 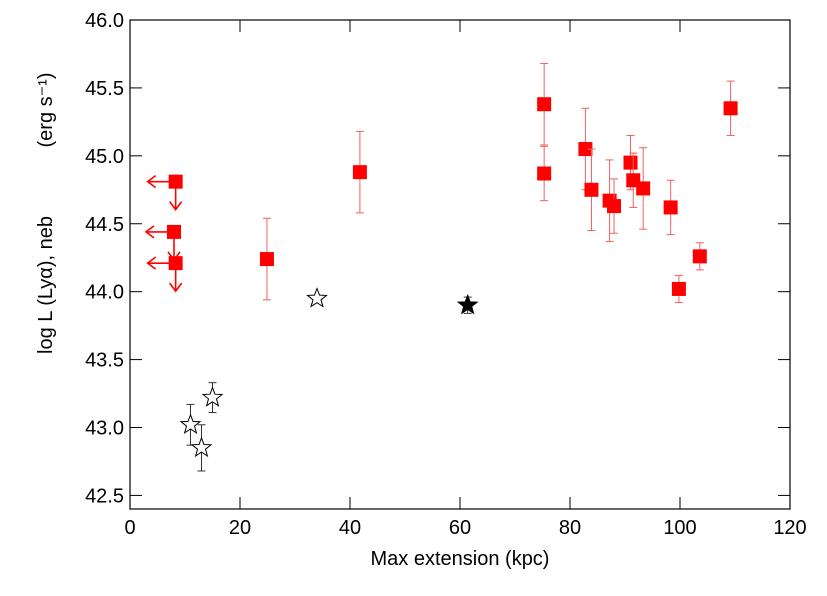 What do you see at coordinates (104, 157) in the screenshot?
I see `y-tick-label: 45.0` at bounding box center [104, 157].